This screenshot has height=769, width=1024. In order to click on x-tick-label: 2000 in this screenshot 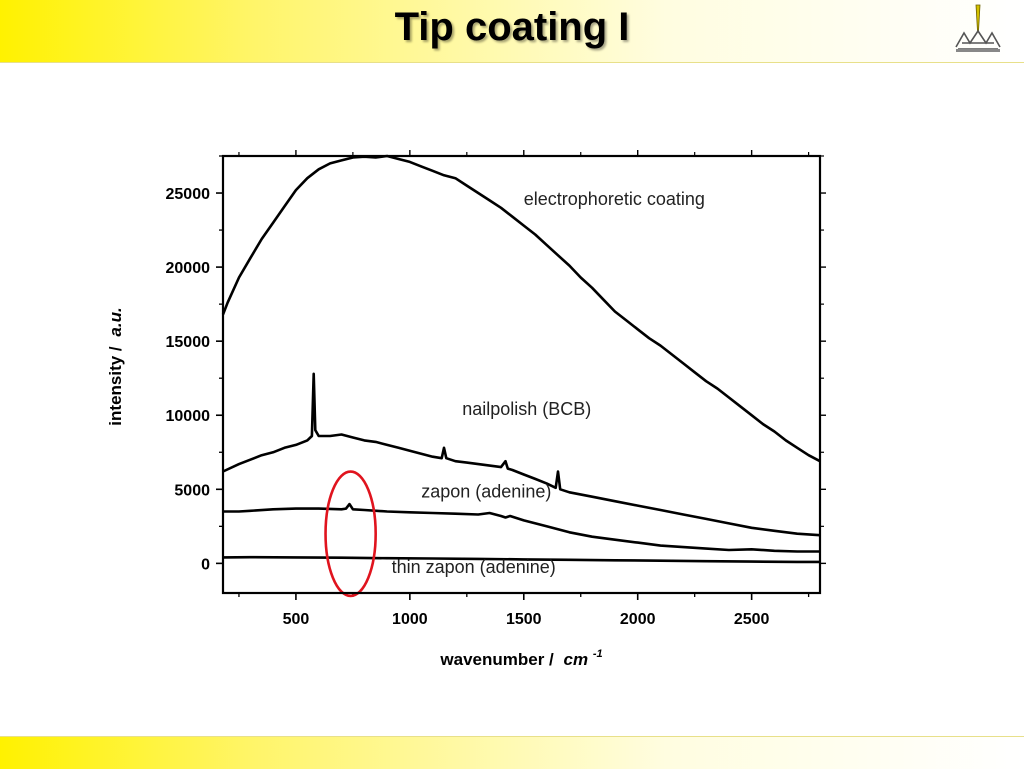, I will do `click(638, 619)`.